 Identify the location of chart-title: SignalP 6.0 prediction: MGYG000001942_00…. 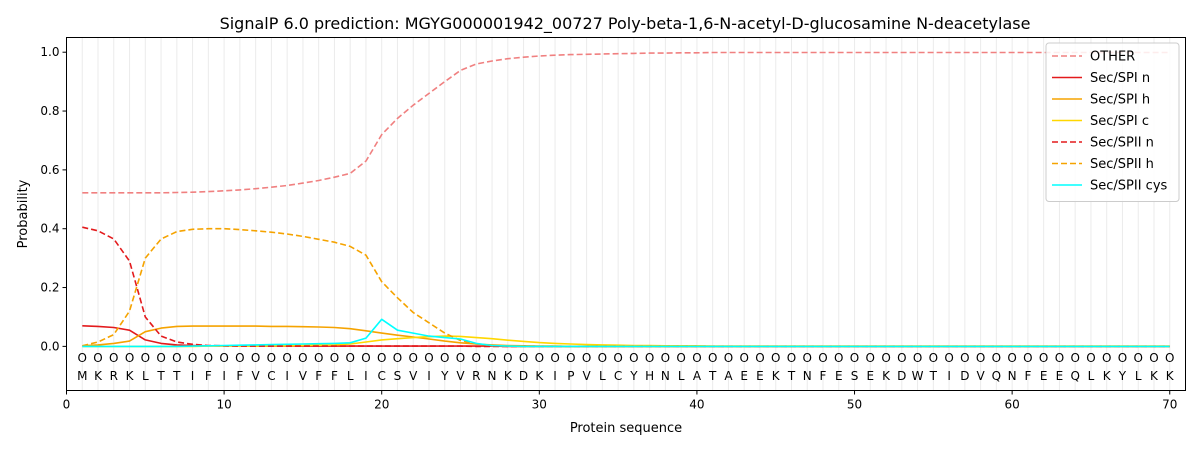
(625, 24).